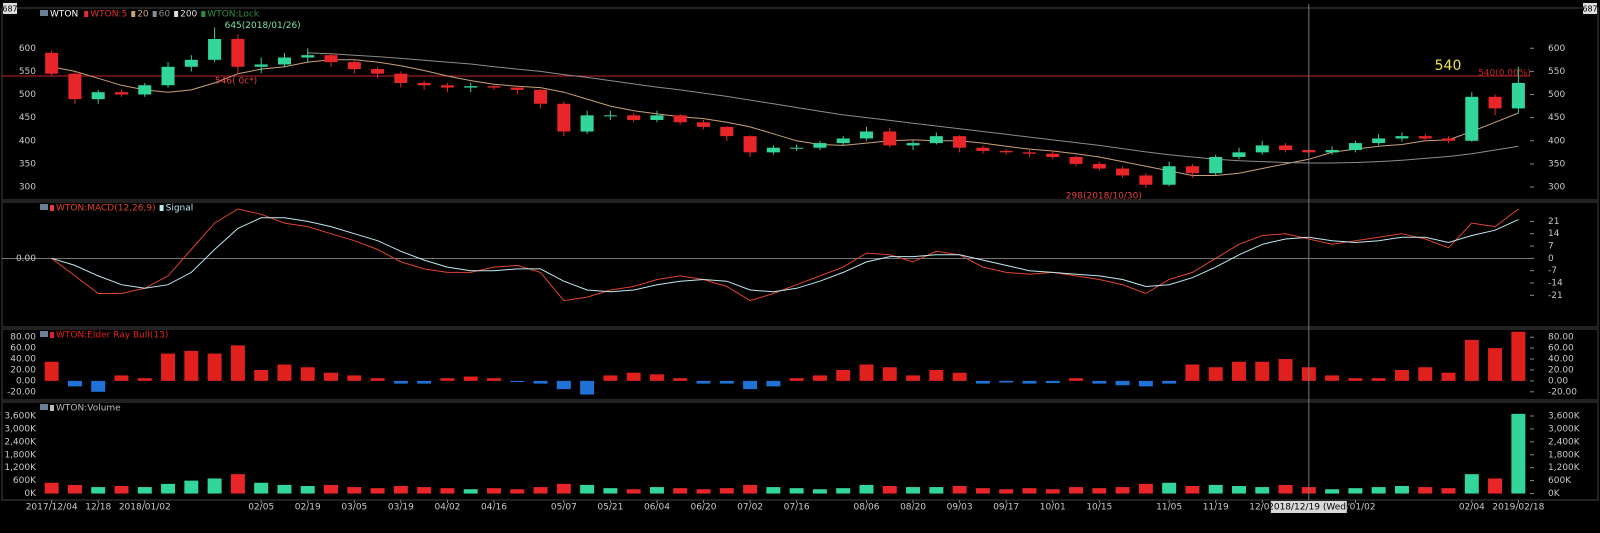 The image size is (1600, 533). Describe the element at coordinates (1556, 141) in the screenshot. I see `y-tick-label: 400` at that location.